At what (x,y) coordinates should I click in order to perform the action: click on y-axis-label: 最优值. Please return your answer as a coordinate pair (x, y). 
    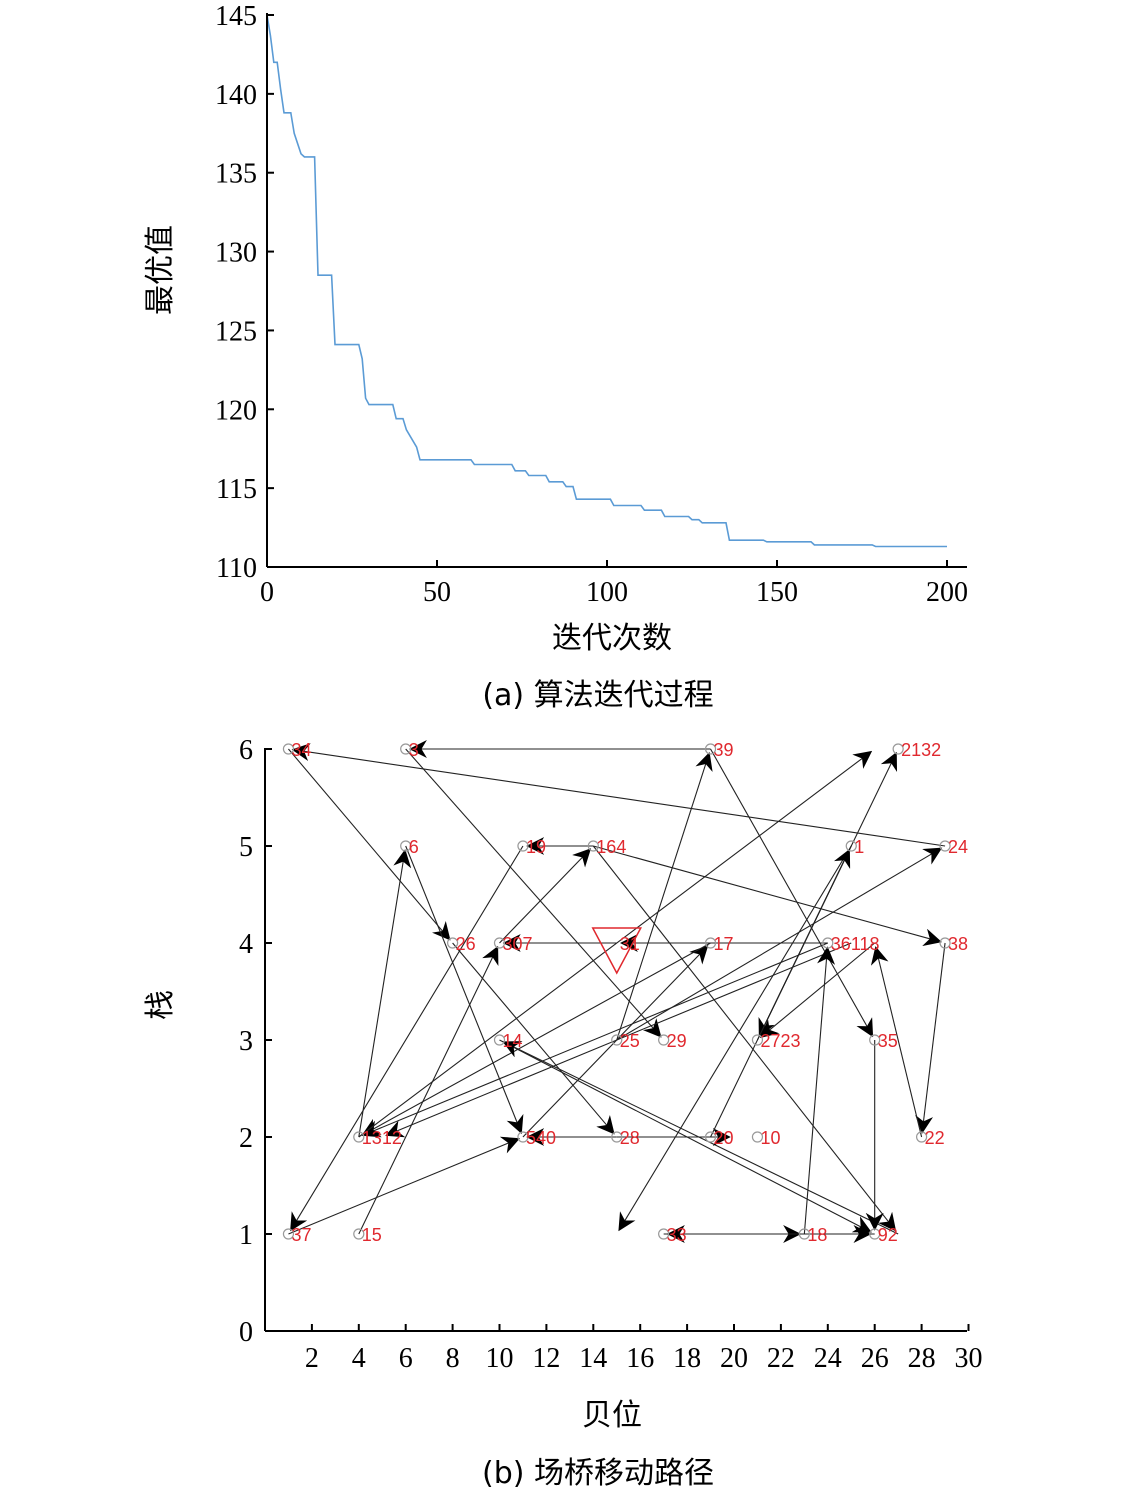
    Looking at the image, I should click on (160, 270).